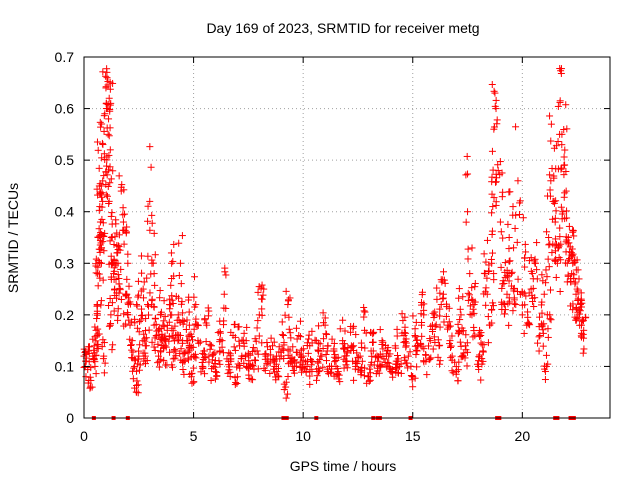  What do you see at coordinates (523, 436) in the screenshot?
I see `x-tick-label: 20` at bounding box center [523, 436].